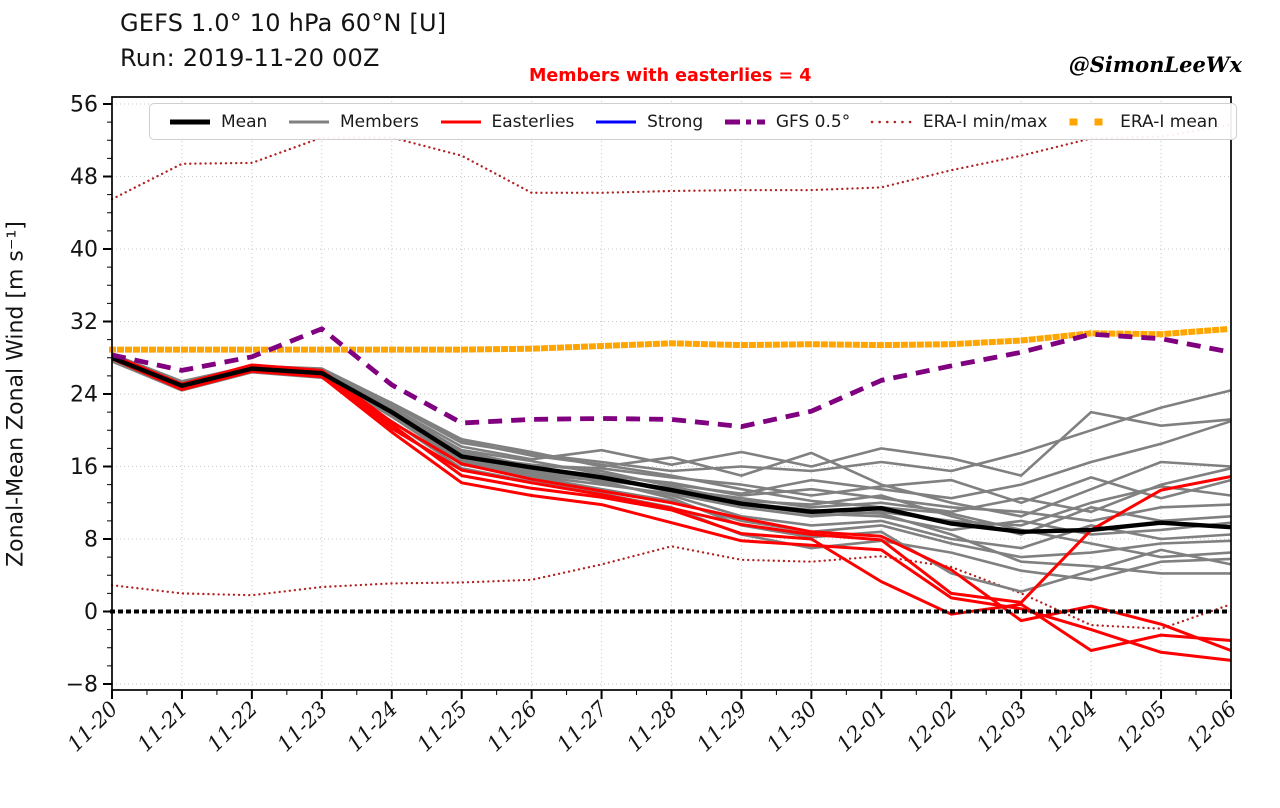 This screenshot has height=808, width=1280. I want to click on legend-item-strong: Strong, so click(648, 122).